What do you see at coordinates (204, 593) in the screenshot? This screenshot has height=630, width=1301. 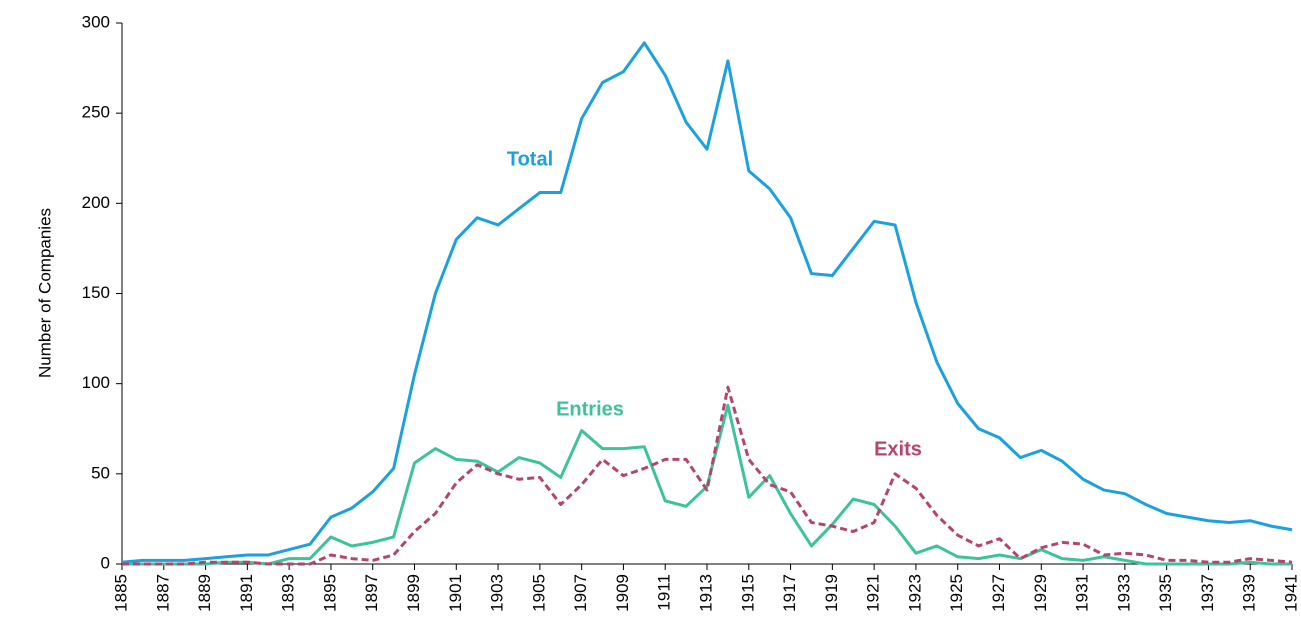 I see `x-tick-label: 1889` at bounding box center [204, 593].